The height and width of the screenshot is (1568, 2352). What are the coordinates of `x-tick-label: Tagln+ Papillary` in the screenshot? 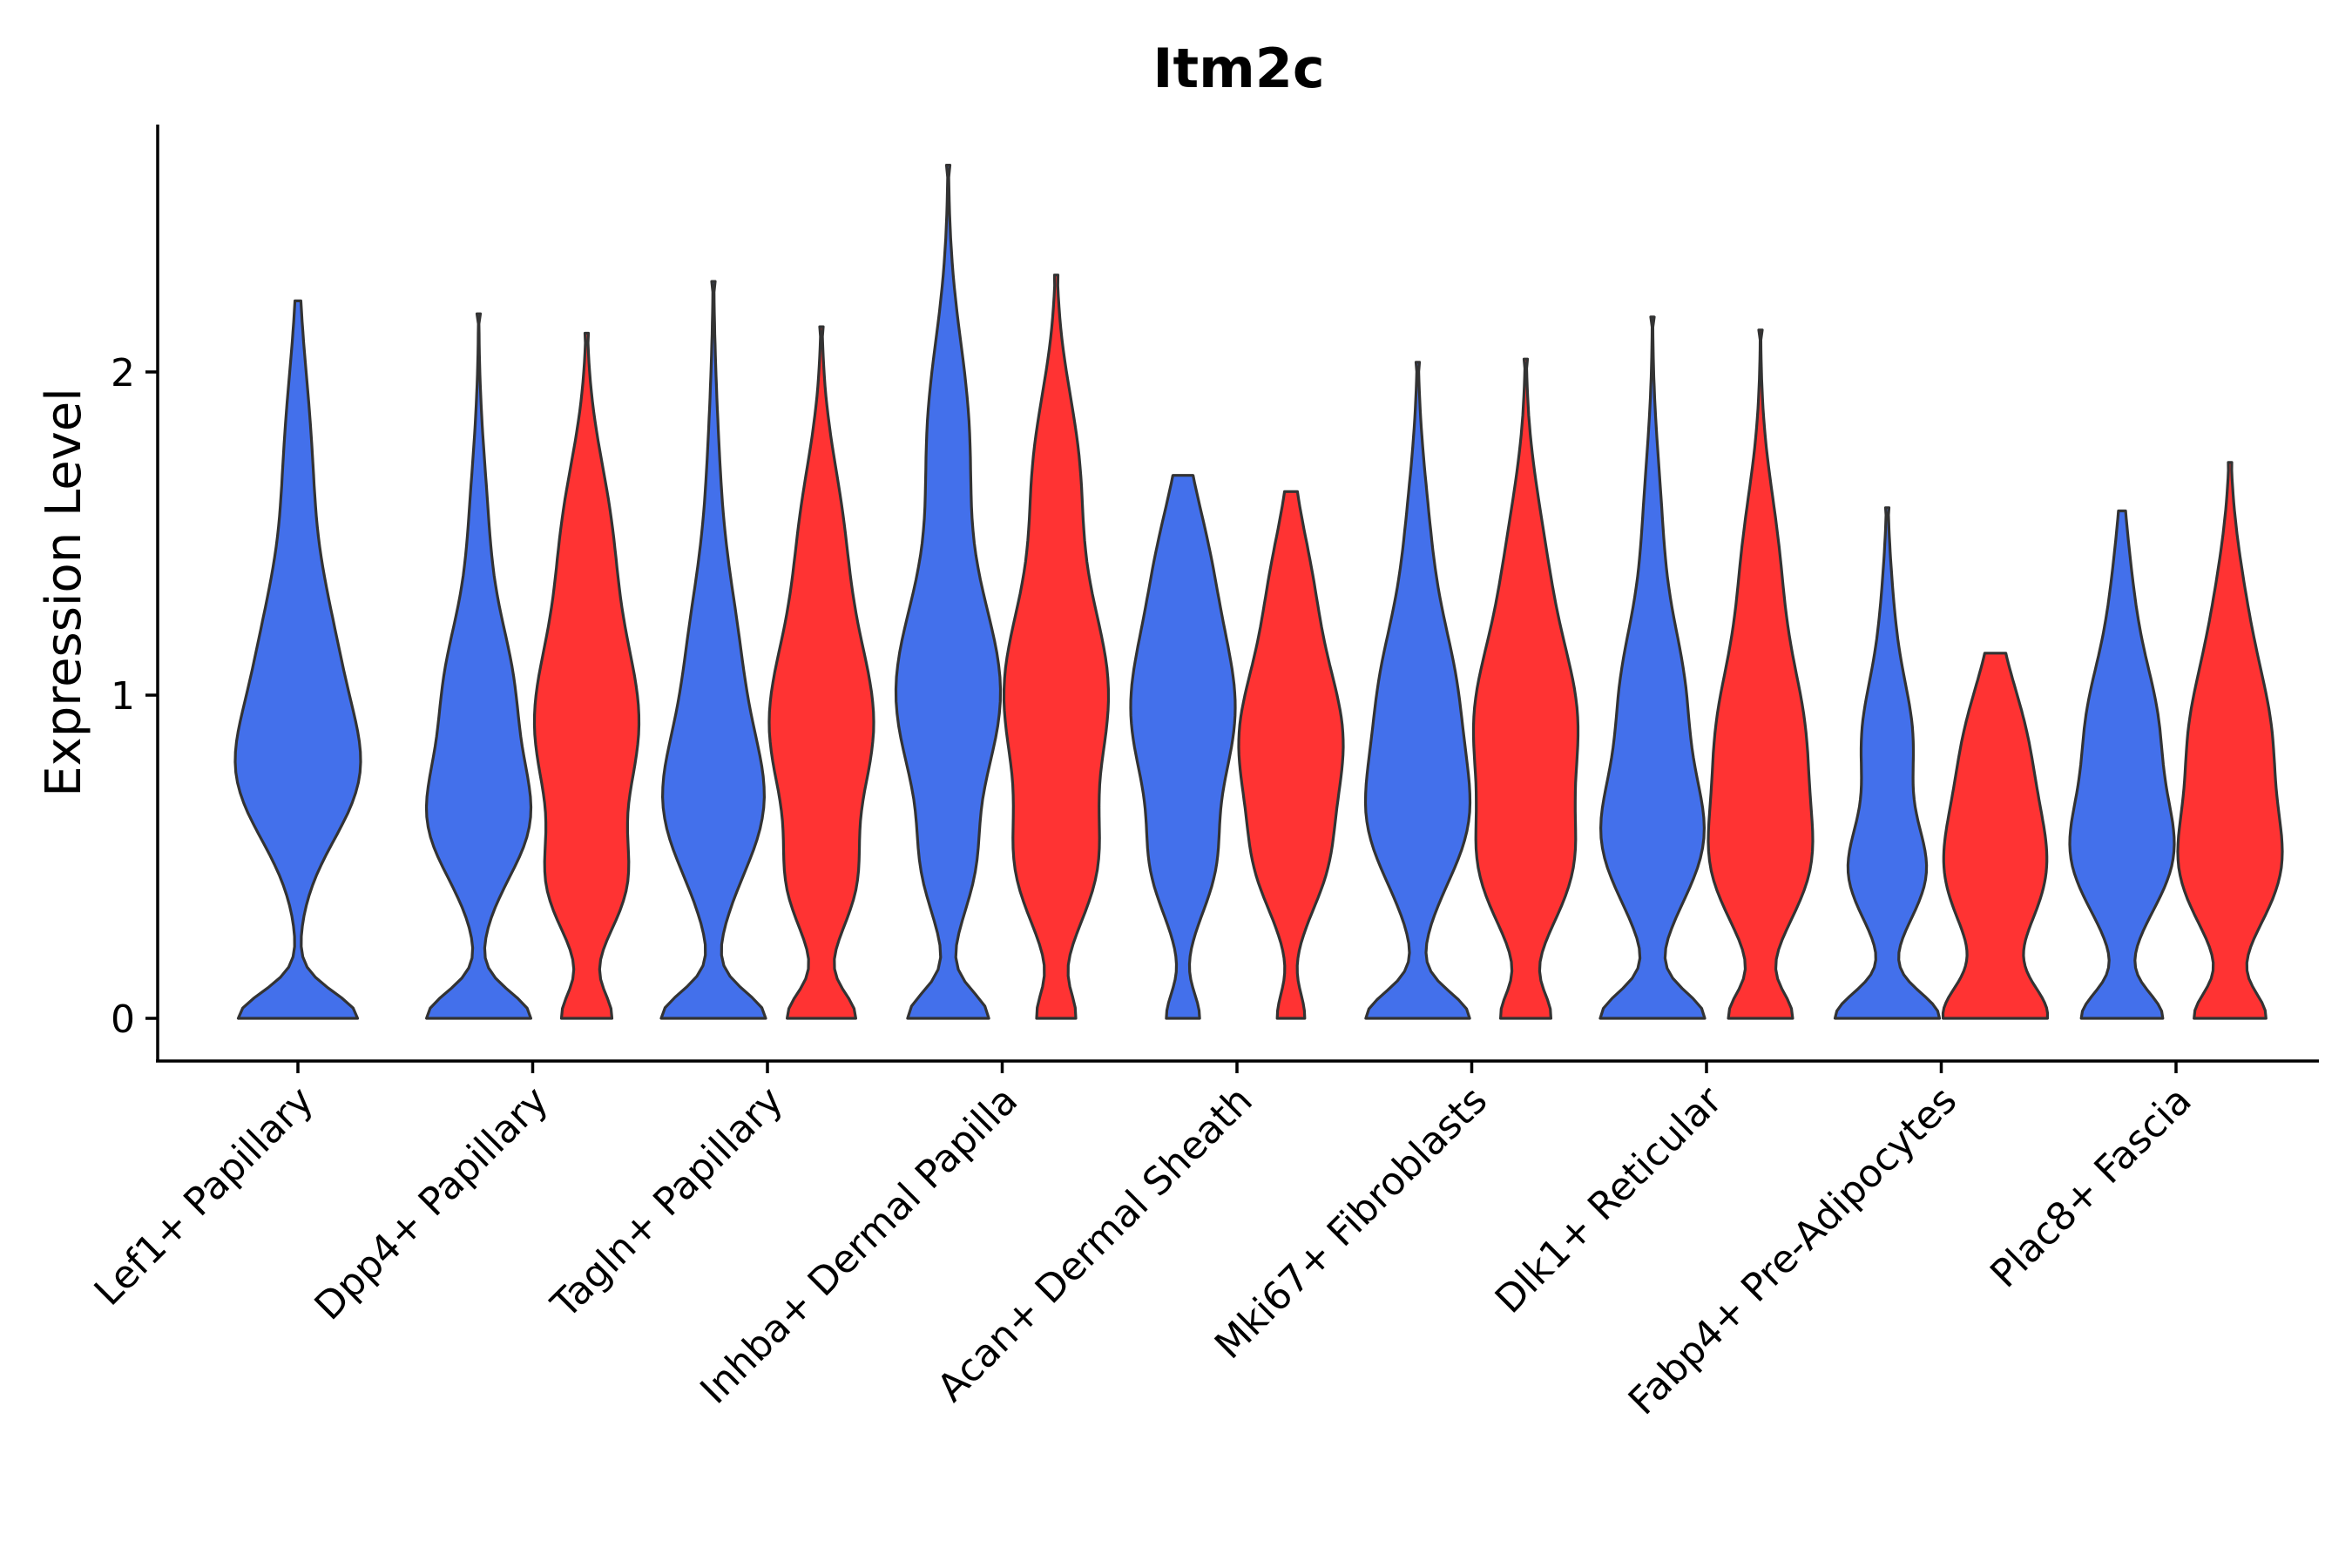 It's located at (667, 1203).